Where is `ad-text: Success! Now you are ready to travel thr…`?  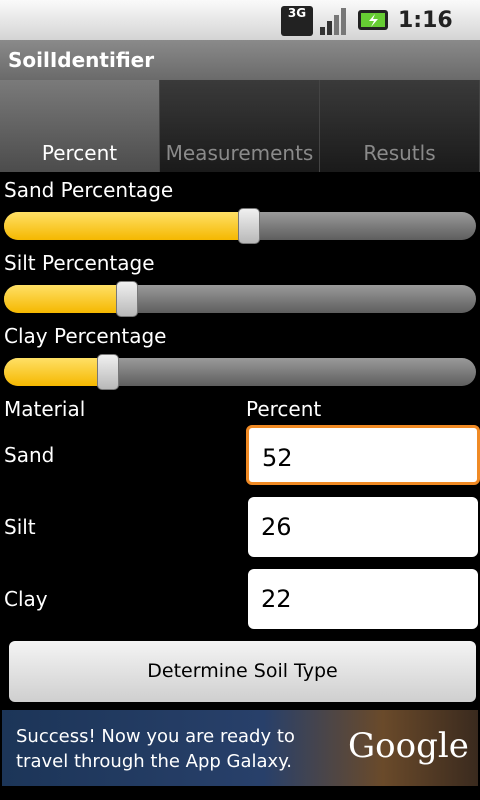
ad-text: Success! Now you are ready to travel thr… is located at coordinates (155, 749).